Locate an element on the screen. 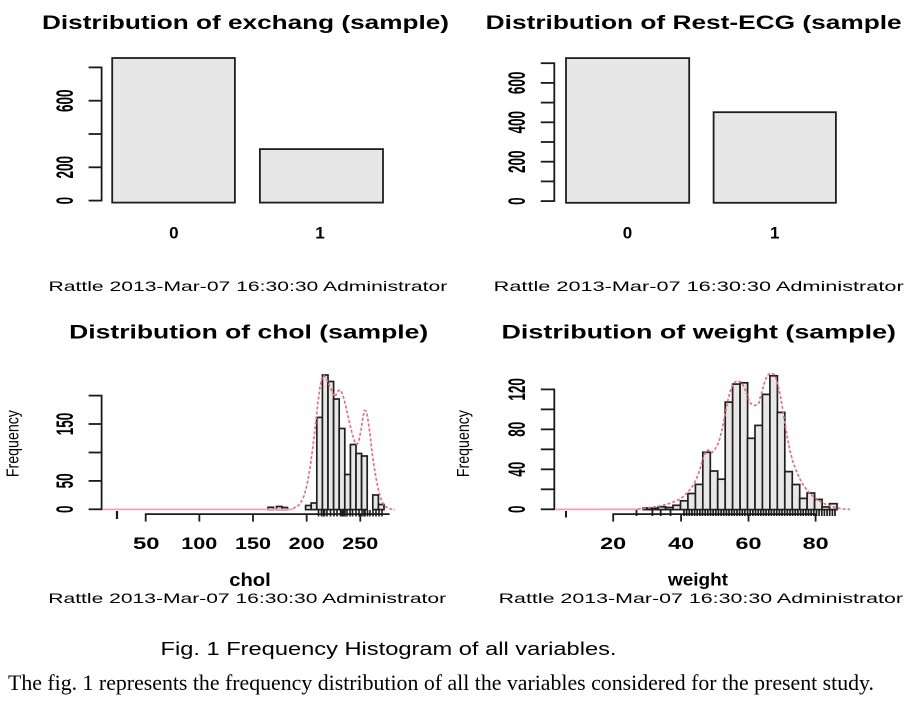 This screenshot has width=910, height=701. svg-text:Distribution of weight (sample: Distribution of weight (sample) is located at coordinates (699, 333).